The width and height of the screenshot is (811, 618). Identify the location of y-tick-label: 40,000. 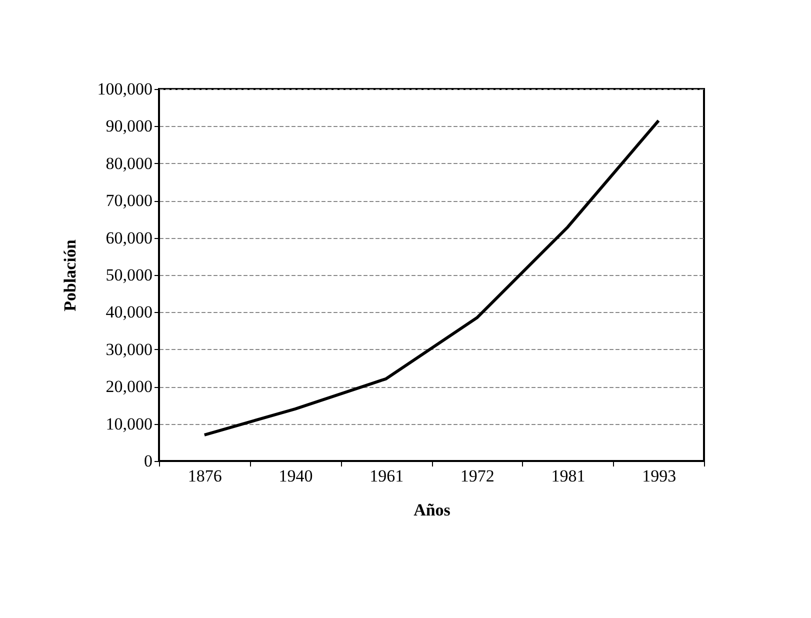
(129, 312).